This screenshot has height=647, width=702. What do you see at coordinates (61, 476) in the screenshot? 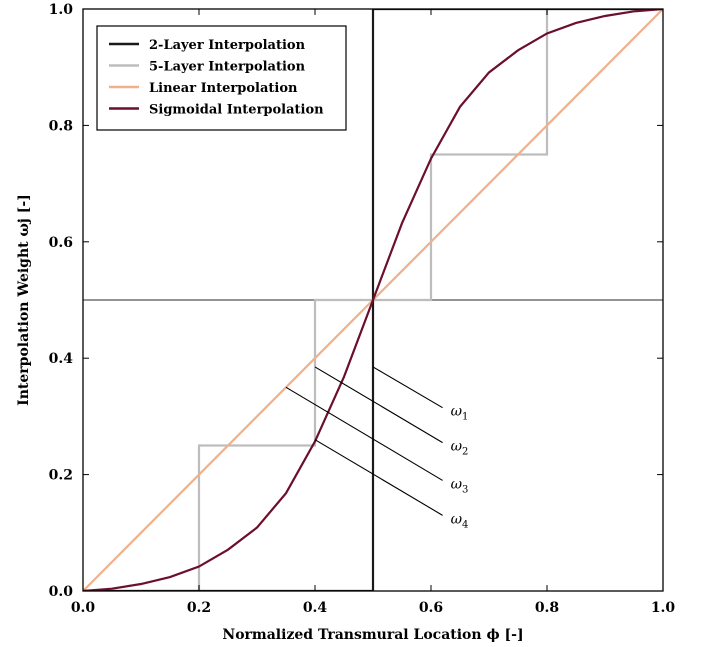
I see `y-tick-label: 0.2` at bounding box center [61, 476].